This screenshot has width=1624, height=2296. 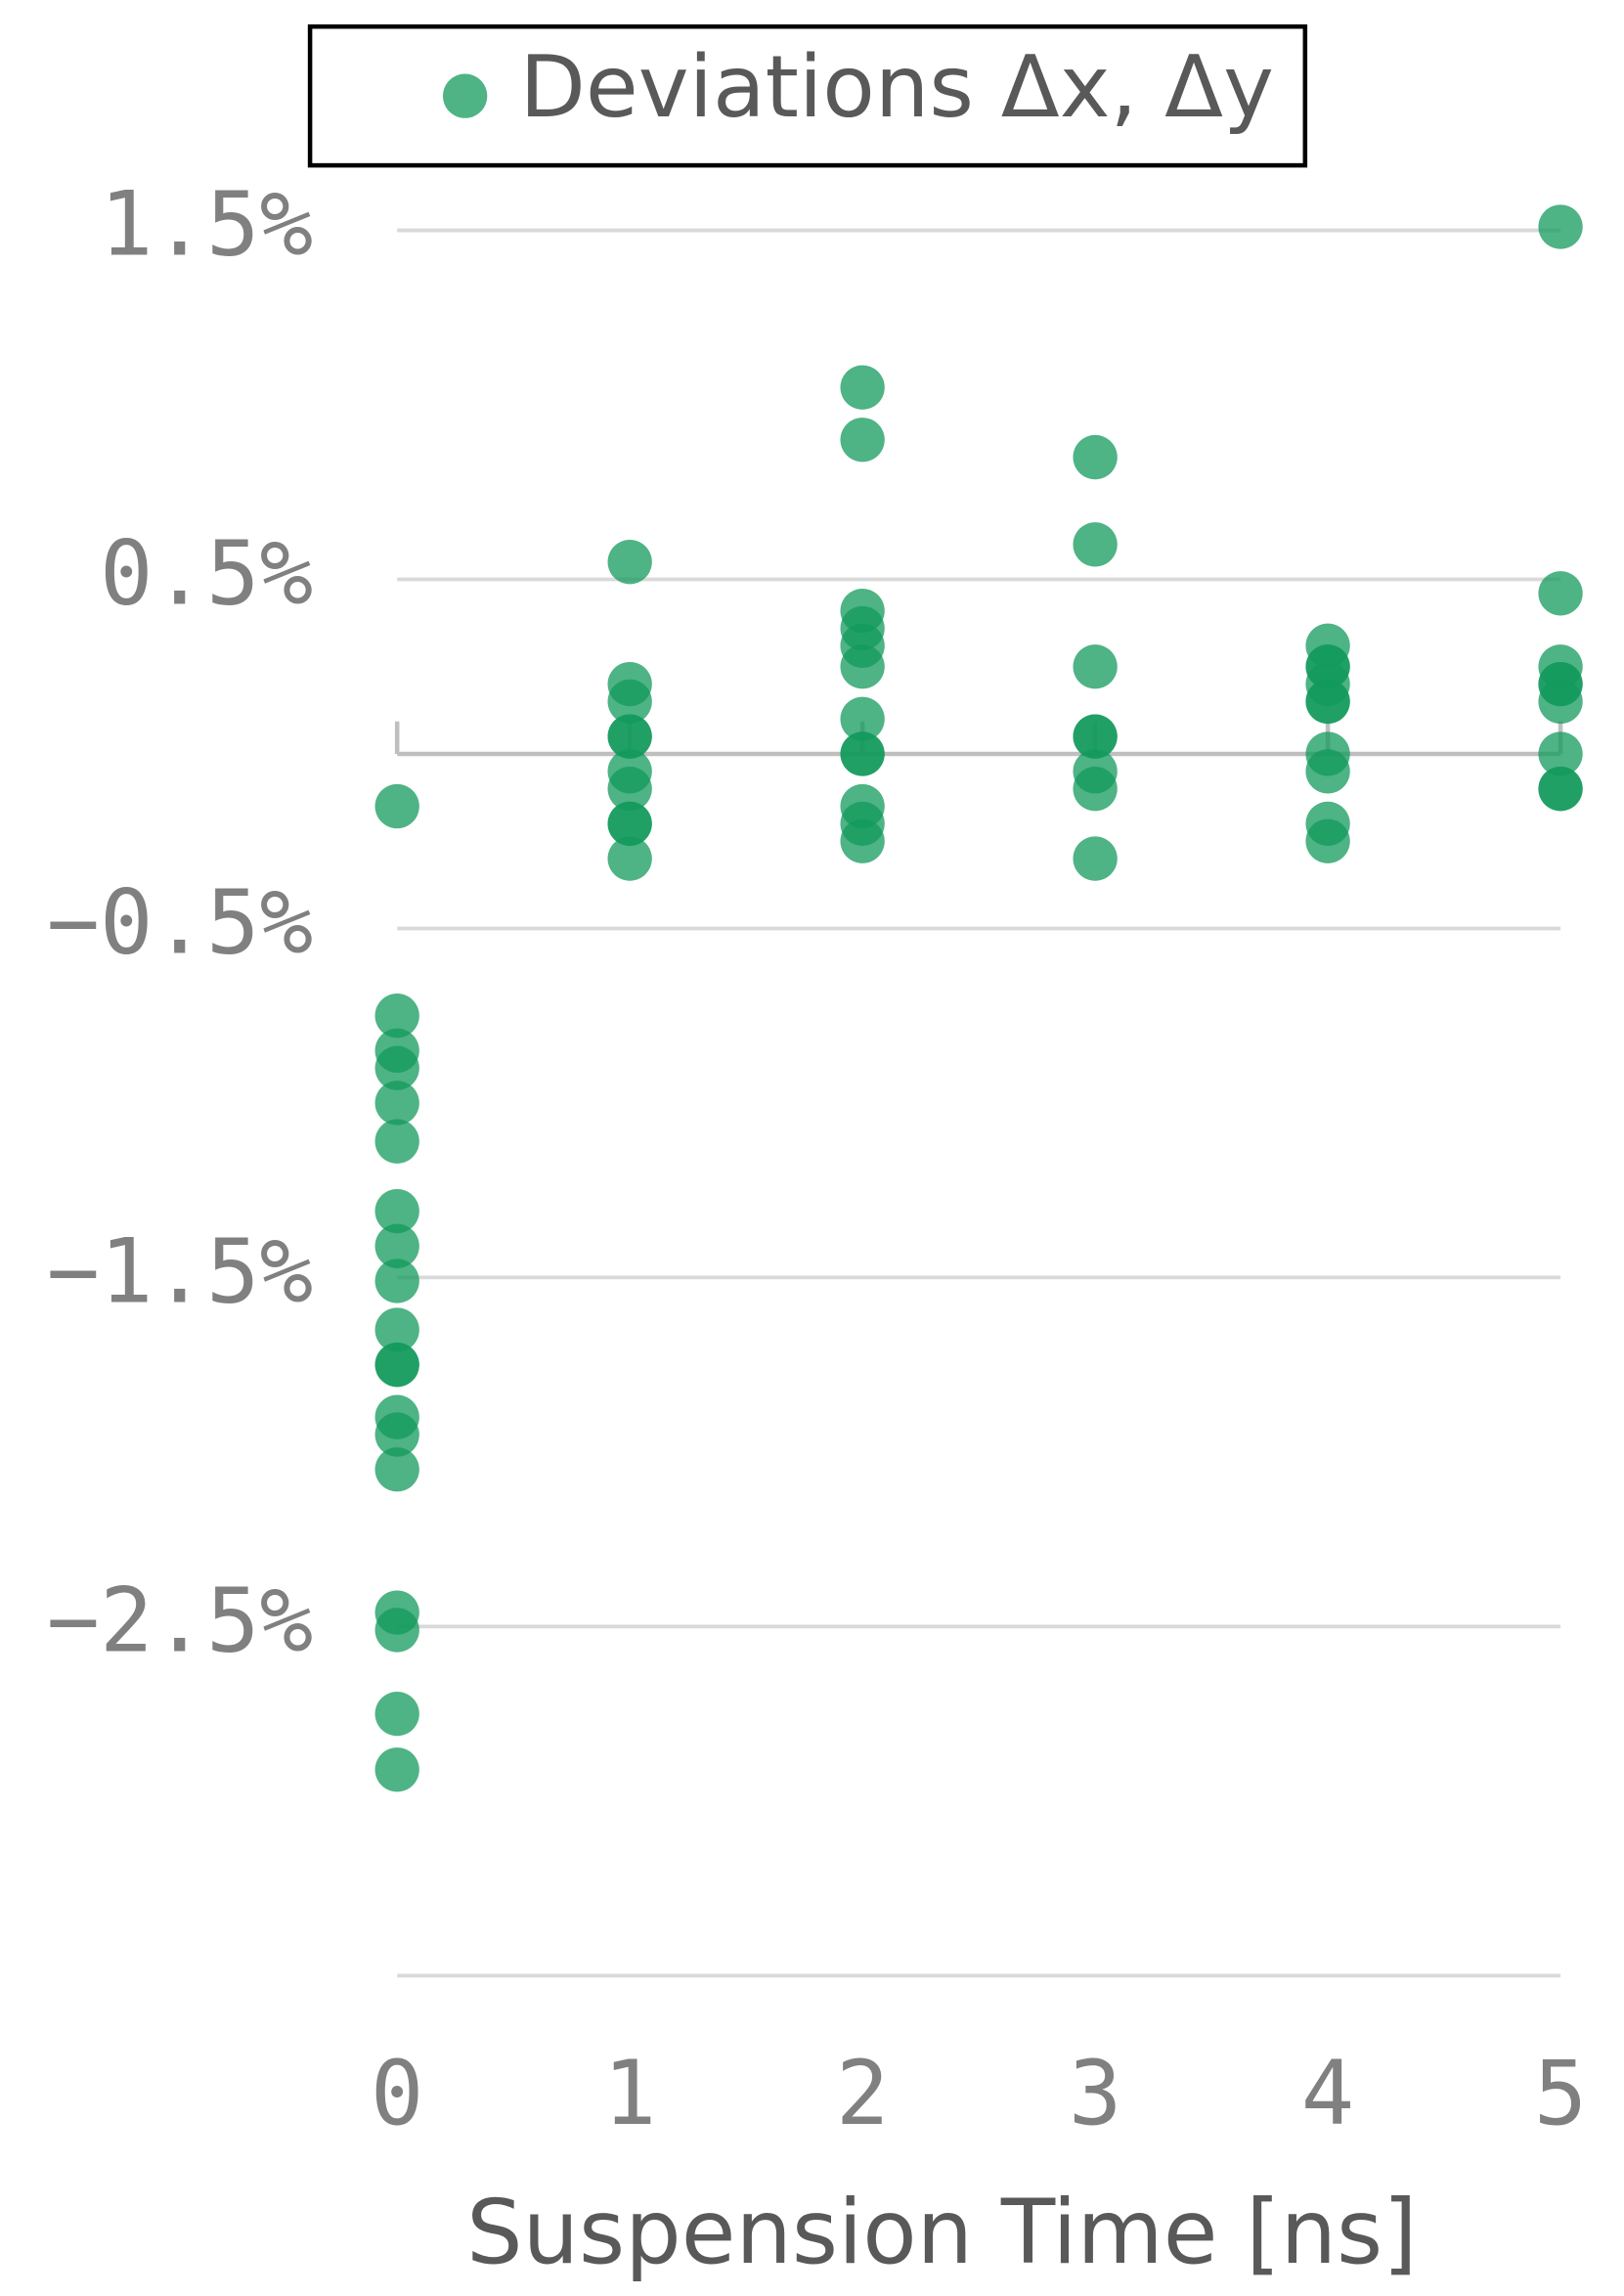 I want to click on y-tick-label: −2.5%, so click(x=180, y=1620).